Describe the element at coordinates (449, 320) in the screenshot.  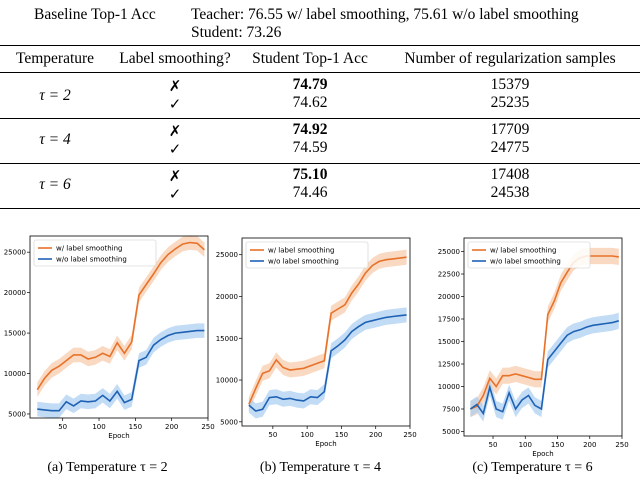
I see `y-tick-label: 17500` at that location.